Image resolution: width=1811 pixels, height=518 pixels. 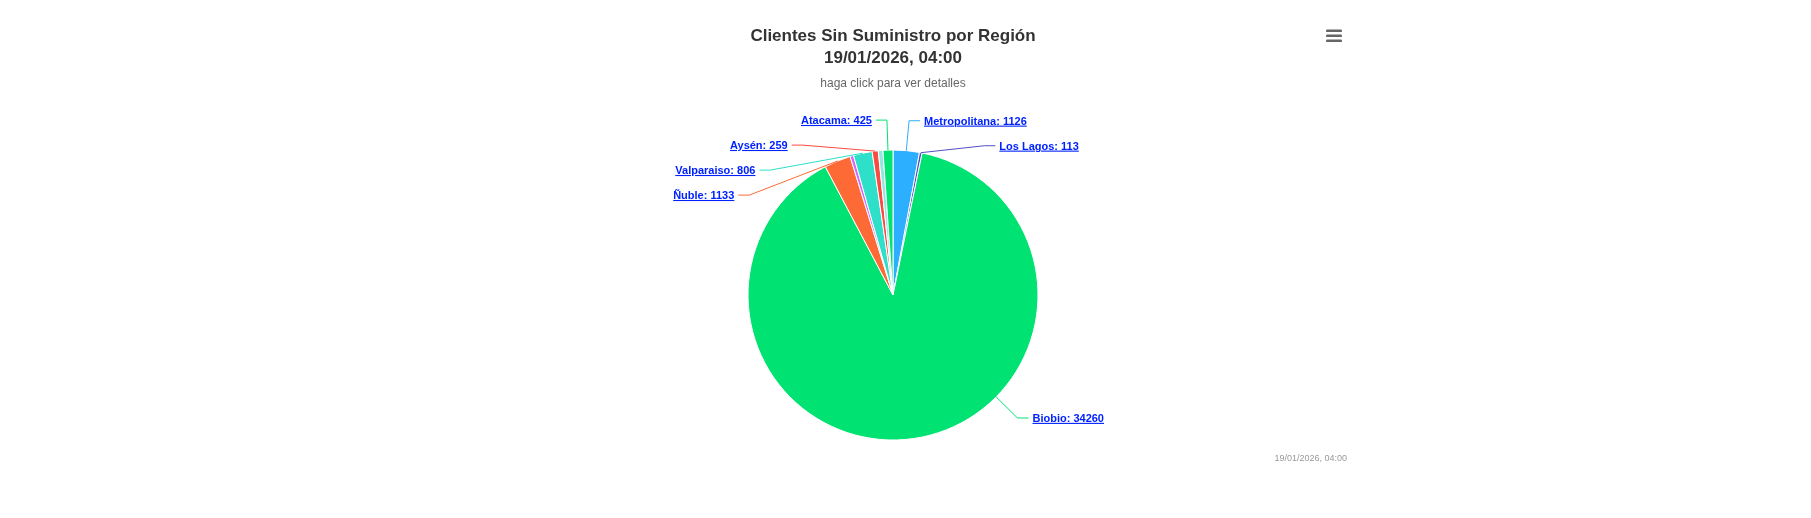 I want to click on slice-label: Valparaiso: 806, so click(x=715, y=169).